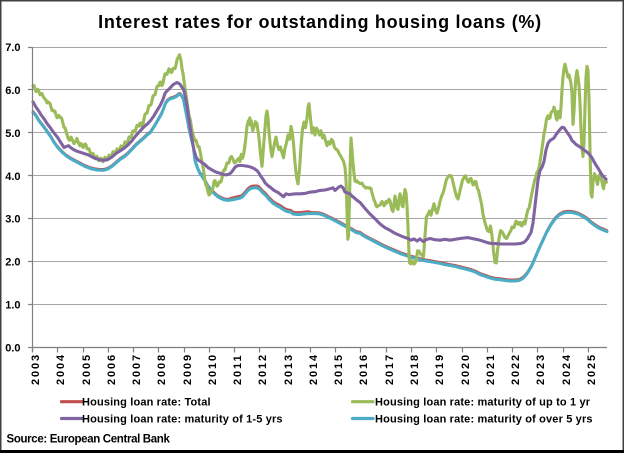 The image size is (624, 453). Describe the element at coordinates (440, 369) in the screenshot. I see `svg-text: 2019` at that location.